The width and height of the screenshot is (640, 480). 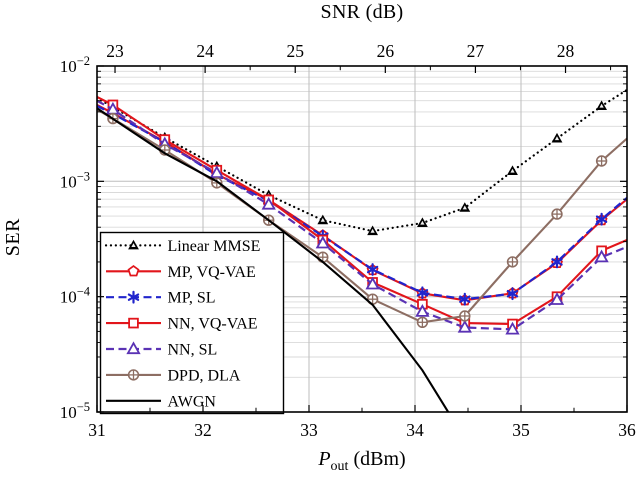 I want to click on marker-square, so click(x=133, y=323).